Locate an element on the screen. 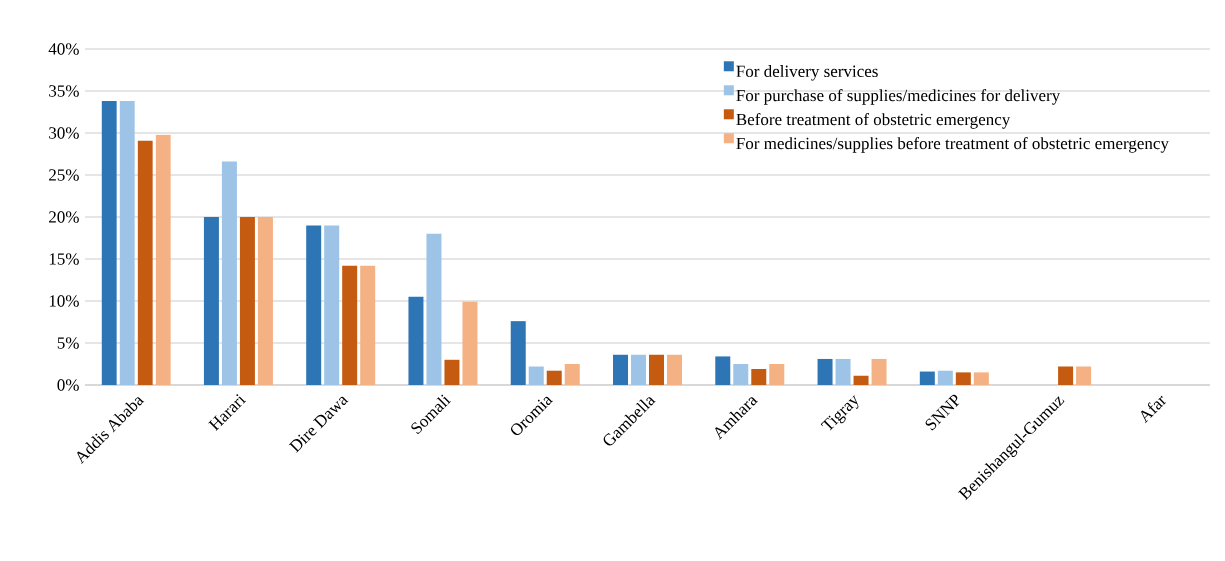 The height and width of the screenshot is (561, 1225). y-tick-label: 35% is located at coordinates (64, 91).